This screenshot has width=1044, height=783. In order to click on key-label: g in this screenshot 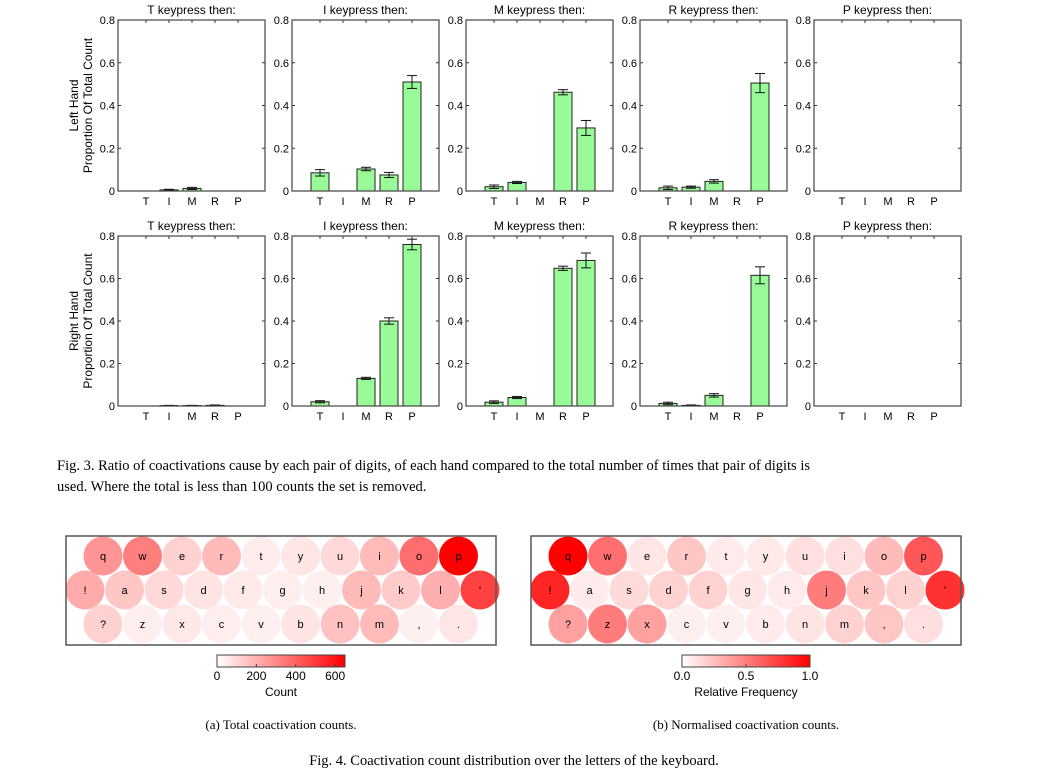, I will do `click(747, 591)`.